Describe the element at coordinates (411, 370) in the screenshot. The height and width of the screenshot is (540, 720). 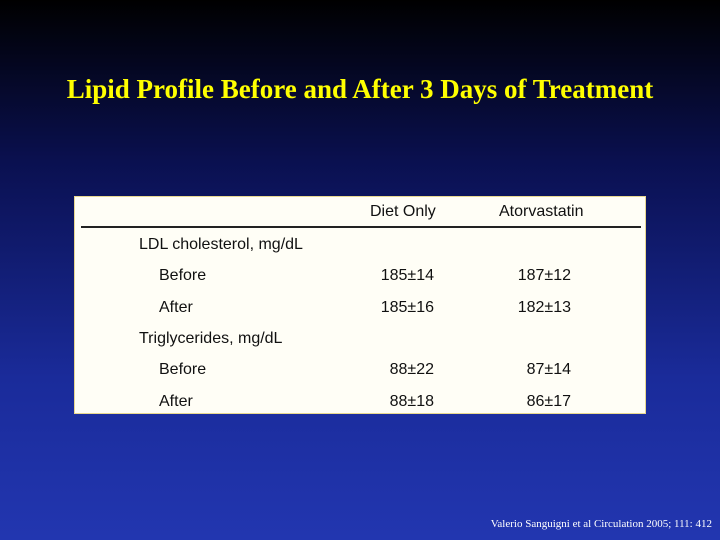
I see `cell: 88±22` at that location.